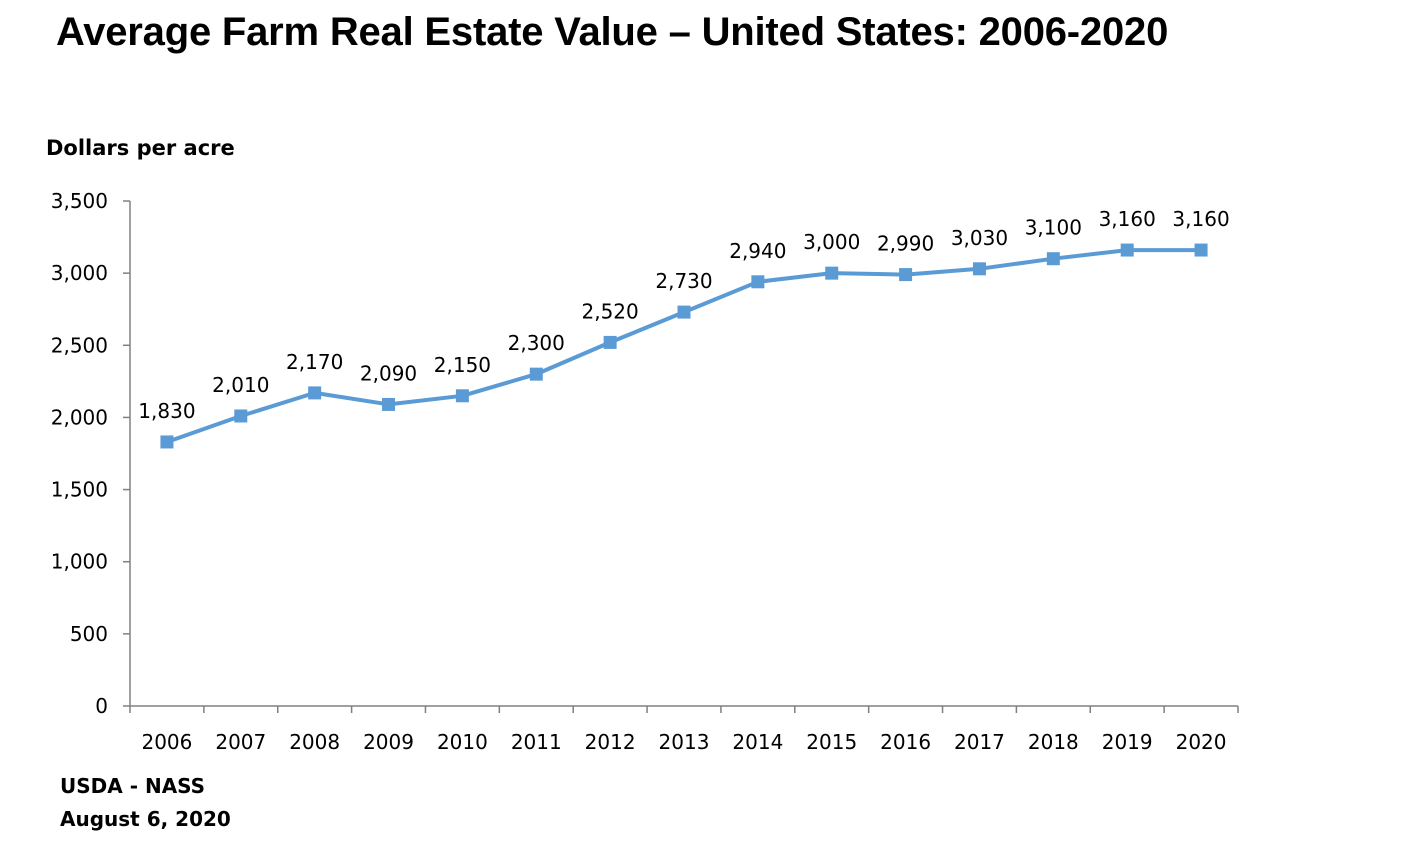 This screenshot has width=1414, height=858. Describe the element at coordinates (757, 742) in the screenshot. I see `x-tick-label: 2014` at that location.